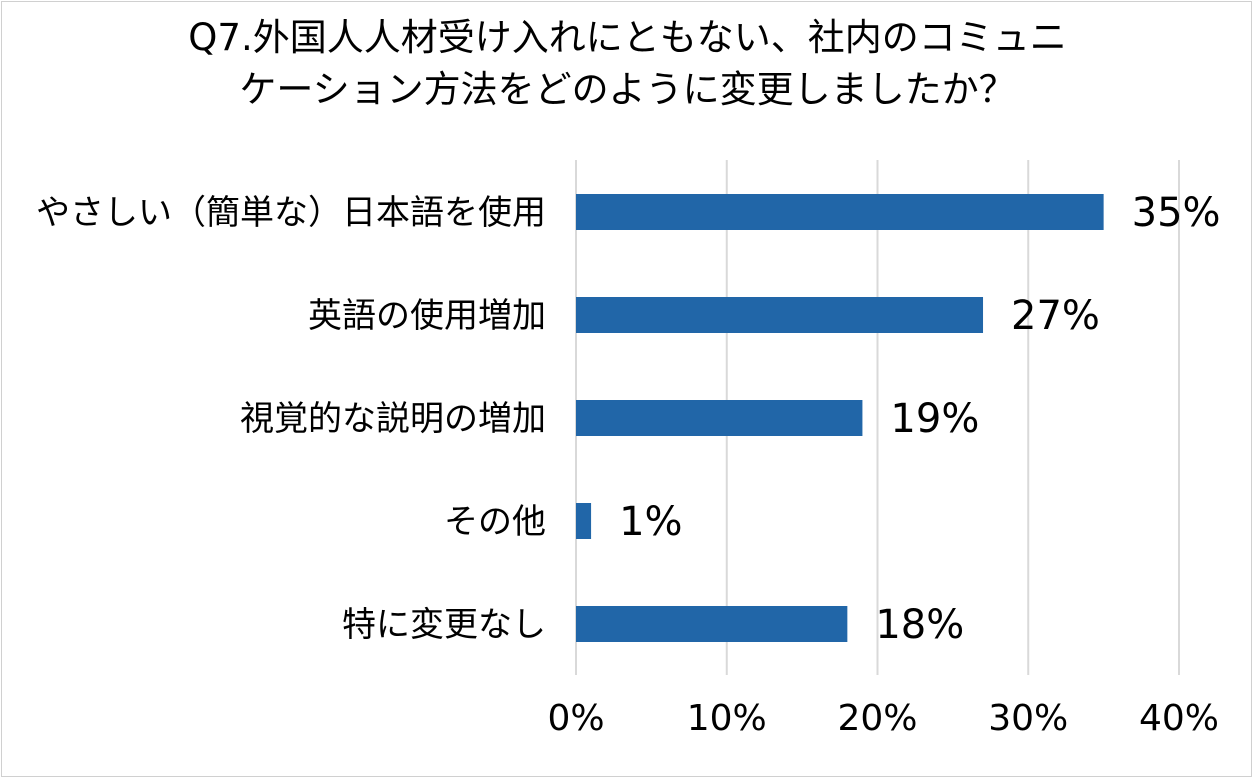 The width and height of the screenshot is (1255, 780). I want to click on x-tick-label: 30%, so click(1028, 718).